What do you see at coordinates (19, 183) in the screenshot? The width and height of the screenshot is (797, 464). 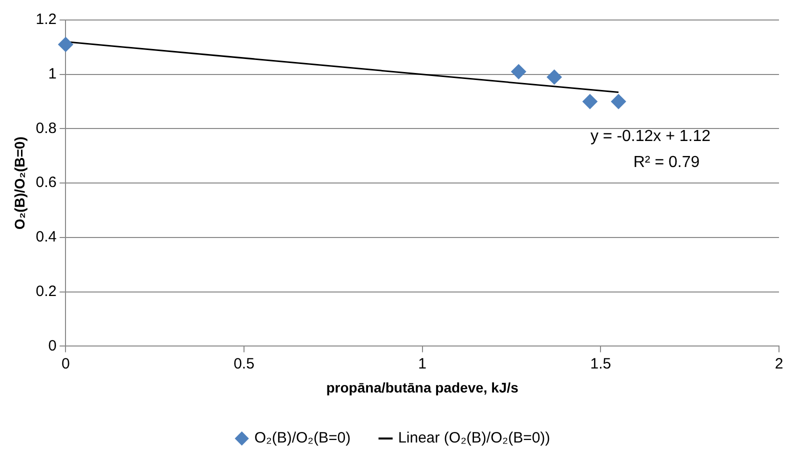 I see `y-axis-title: O₂(B)/O₂(B=0)` at bounding box center [19, 183].